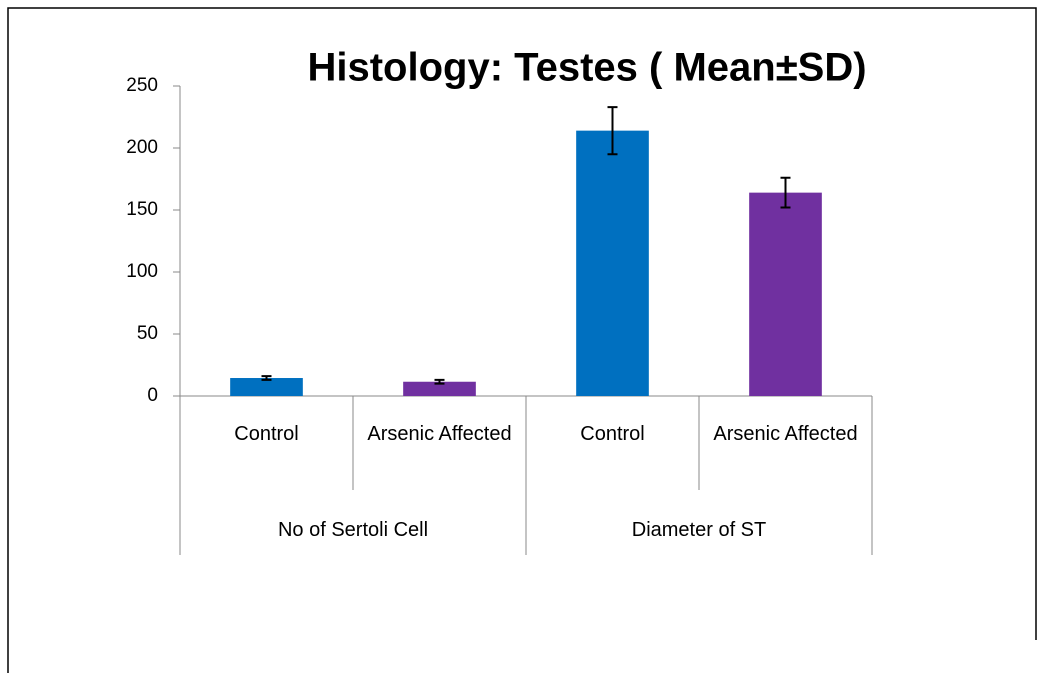 The image size is (1044, 673). Describe the element at coordinates (147, 333) in the screenshot. I see `y-tick-label: 50` at that location.